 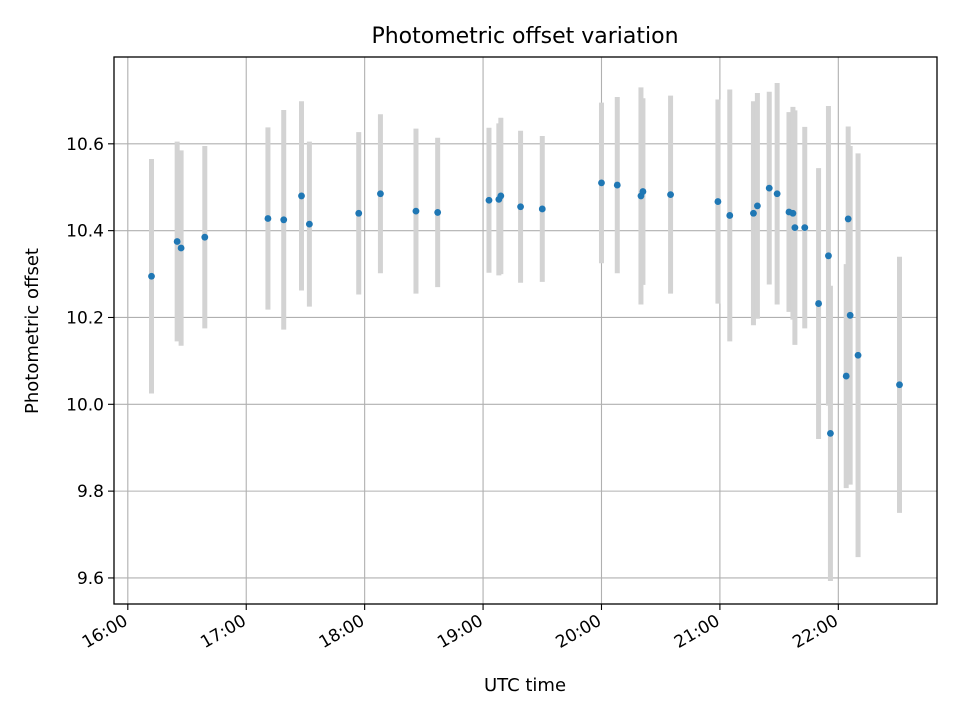 I want to click on chart-title: Photometric offset variation, so click(x=524, y=36).